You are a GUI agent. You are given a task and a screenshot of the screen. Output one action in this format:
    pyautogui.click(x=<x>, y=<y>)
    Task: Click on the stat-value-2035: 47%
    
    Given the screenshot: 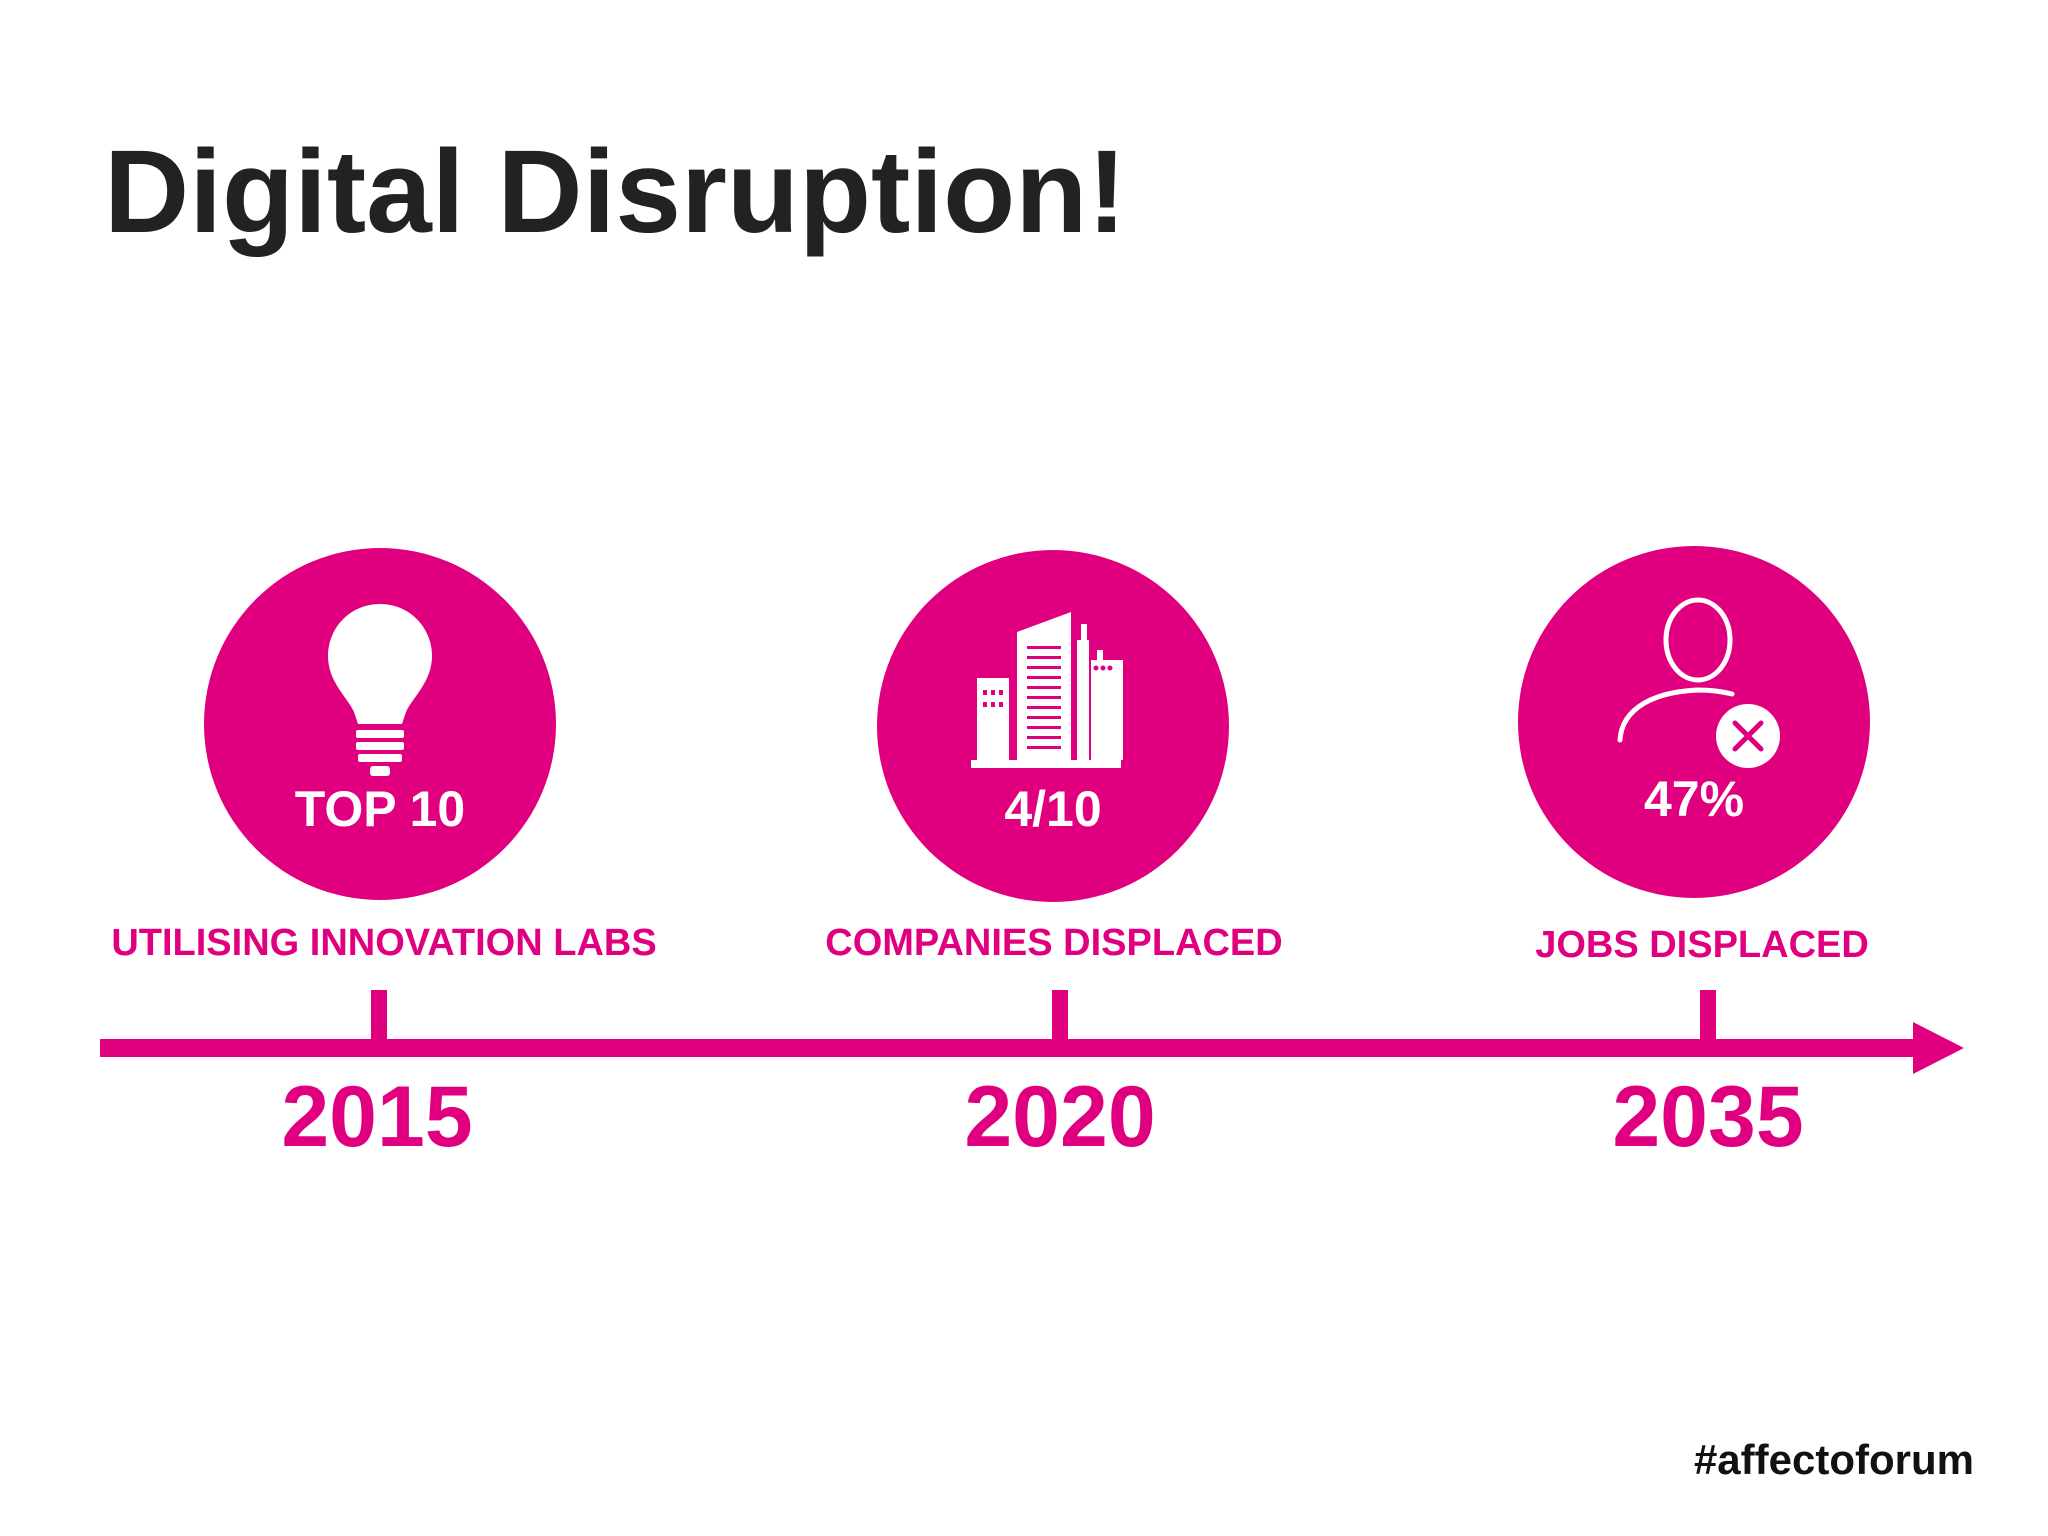 What is the action you would take?
    pyautogui.click(x=1694, y=799)
    